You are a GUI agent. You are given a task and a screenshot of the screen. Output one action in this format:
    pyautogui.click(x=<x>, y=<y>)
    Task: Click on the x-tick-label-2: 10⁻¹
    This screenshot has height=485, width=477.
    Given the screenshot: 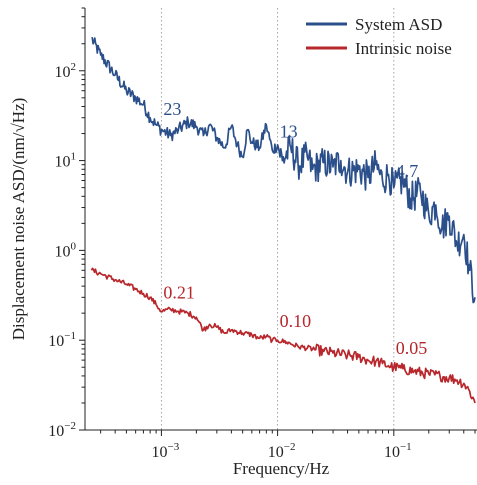 What is the action you would take?
    pyautogui.click(x=398, y=451)
    